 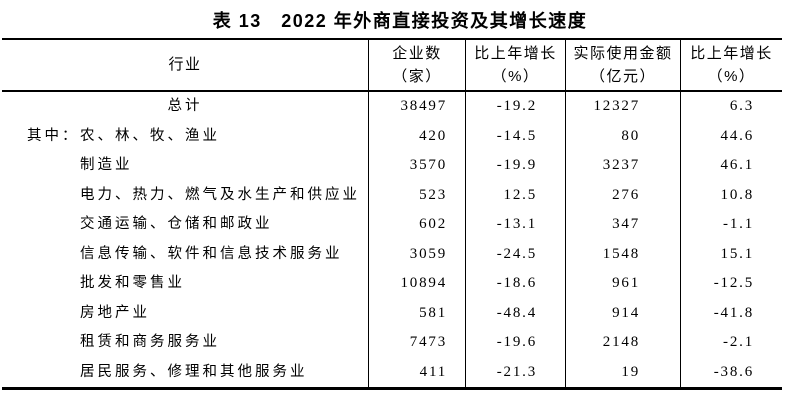 I want to click on amount-growth-value: 6.3, so click(x=731, y=107).